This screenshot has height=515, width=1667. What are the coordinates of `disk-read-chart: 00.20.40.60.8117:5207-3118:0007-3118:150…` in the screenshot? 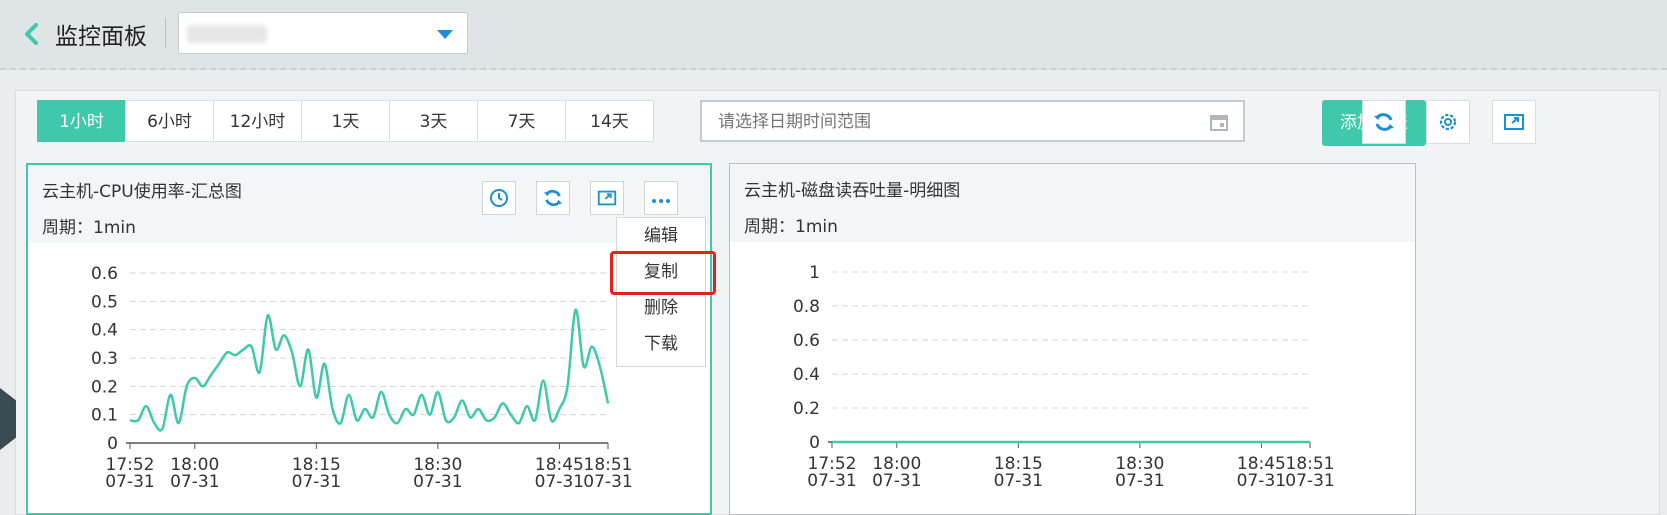 It's located at (1064, 377).